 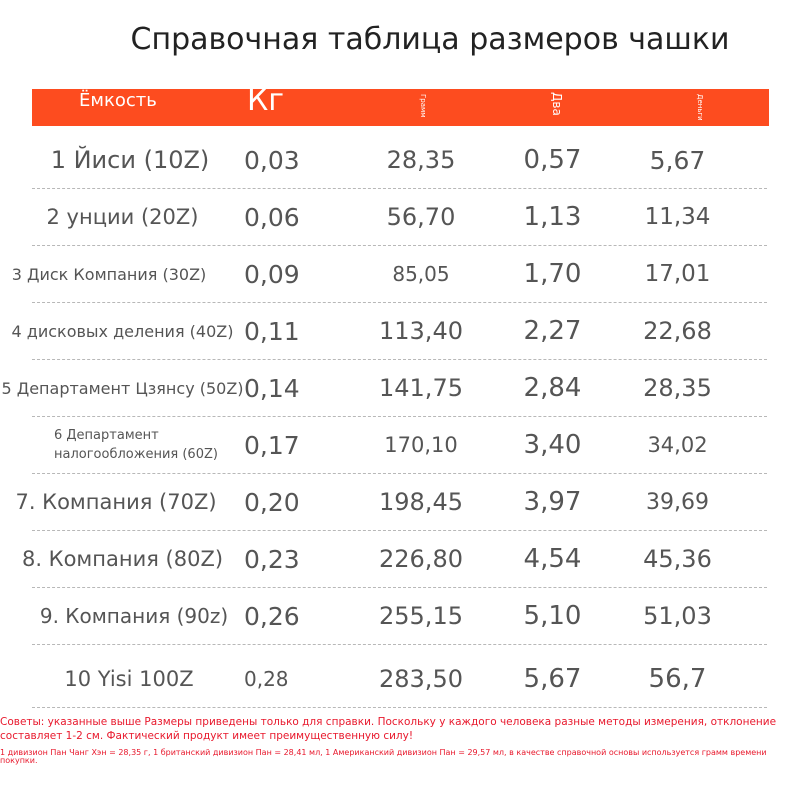 I want to click on row-kg: 0,14, so click(x=272, y=388).